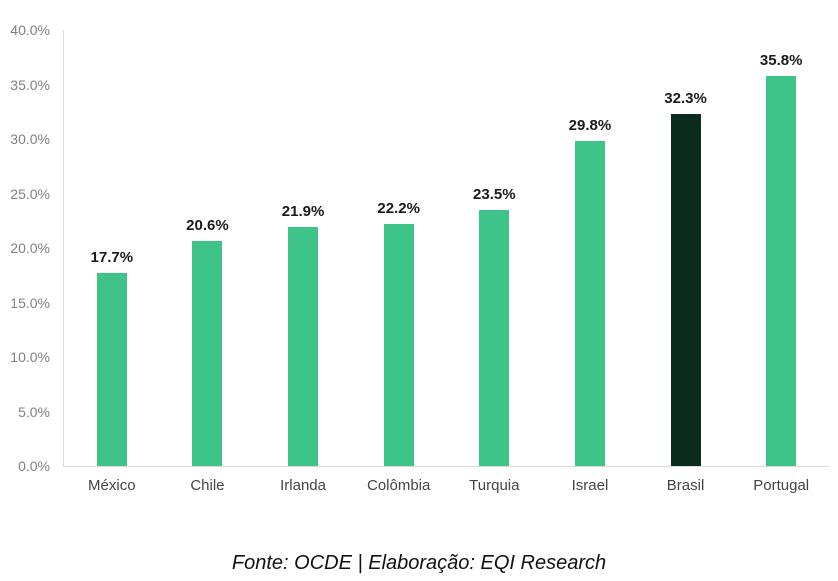 This screenshot has height=581, width=838. What do you see at coordinates (781, 485) in the screenshot?
I see `category-label-portugal: Portugal` at bounding box center [781, 485].